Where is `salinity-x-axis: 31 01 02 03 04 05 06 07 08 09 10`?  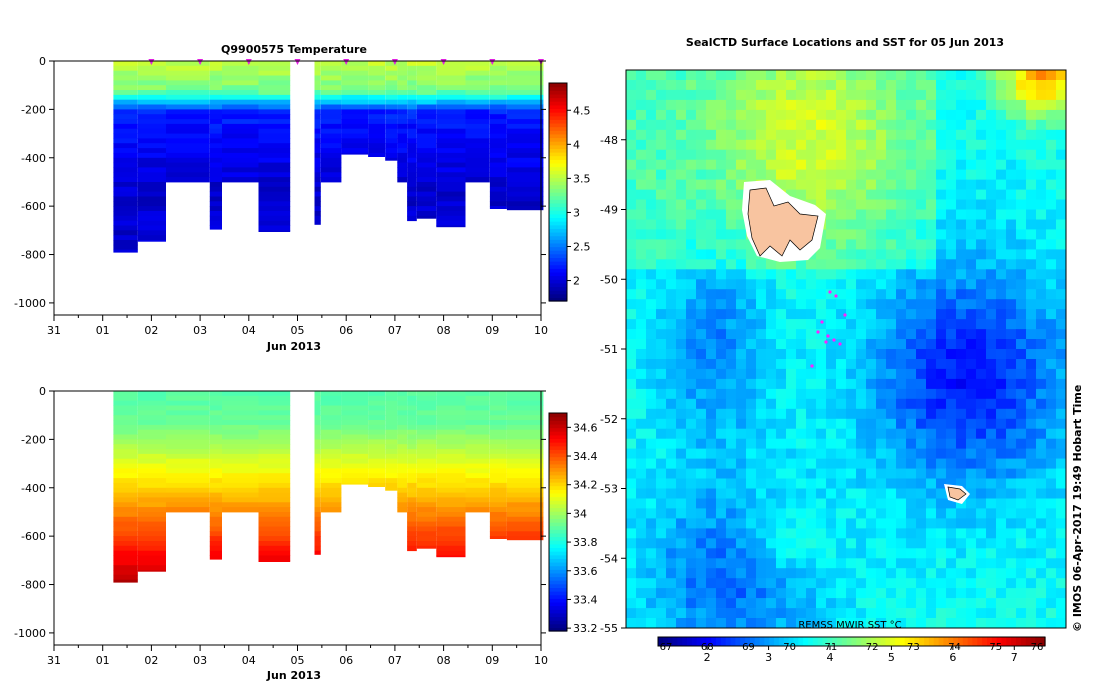
salinity-x-axis: 31 01 02 03 04 05 06 07 08 09 10 is located at coordinates (297, 656).